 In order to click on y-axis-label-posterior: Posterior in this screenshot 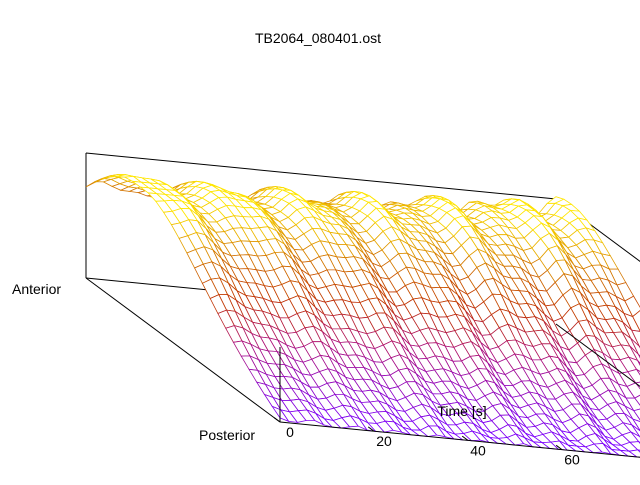, I will do `click(227, 435)`.